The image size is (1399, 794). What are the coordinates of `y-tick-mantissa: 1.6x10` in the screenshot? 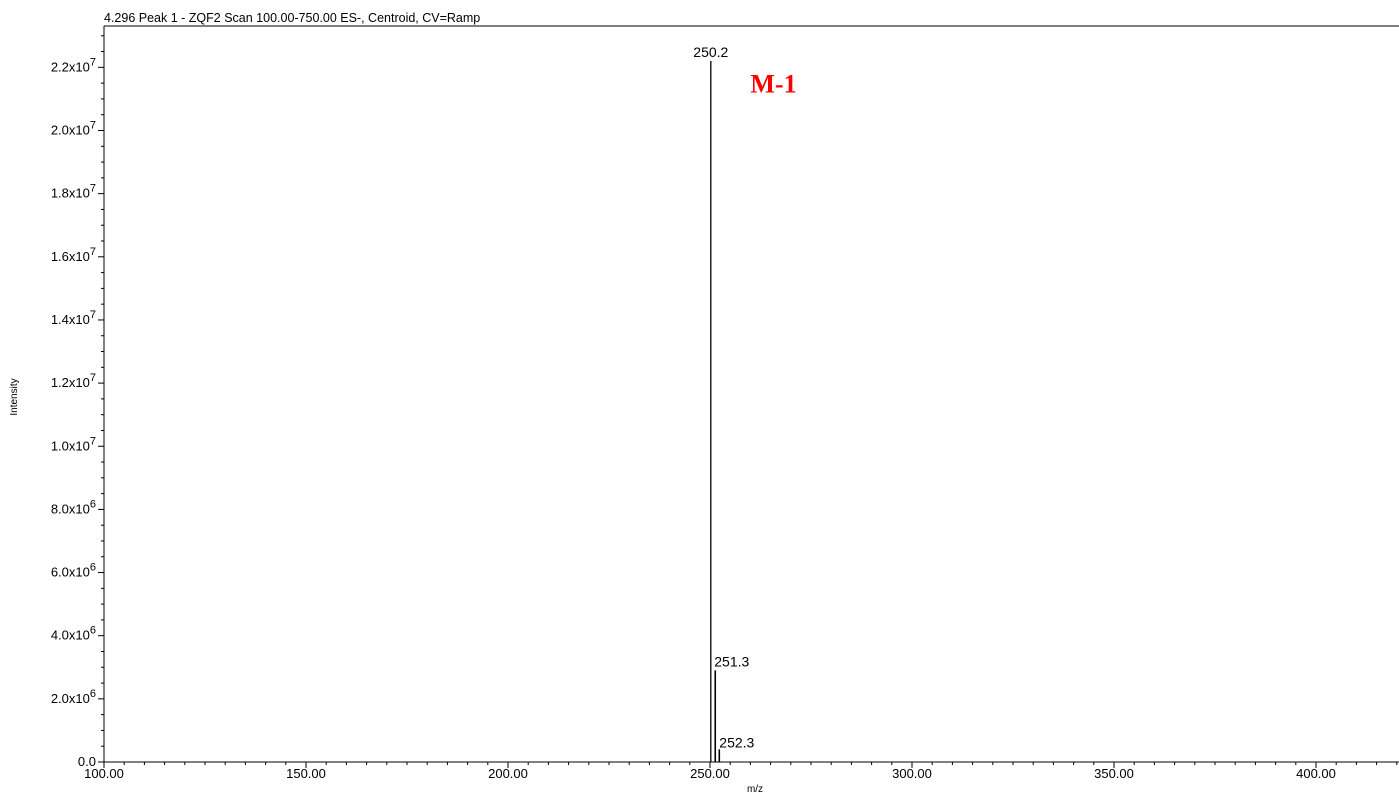 It's located at (70, 256).